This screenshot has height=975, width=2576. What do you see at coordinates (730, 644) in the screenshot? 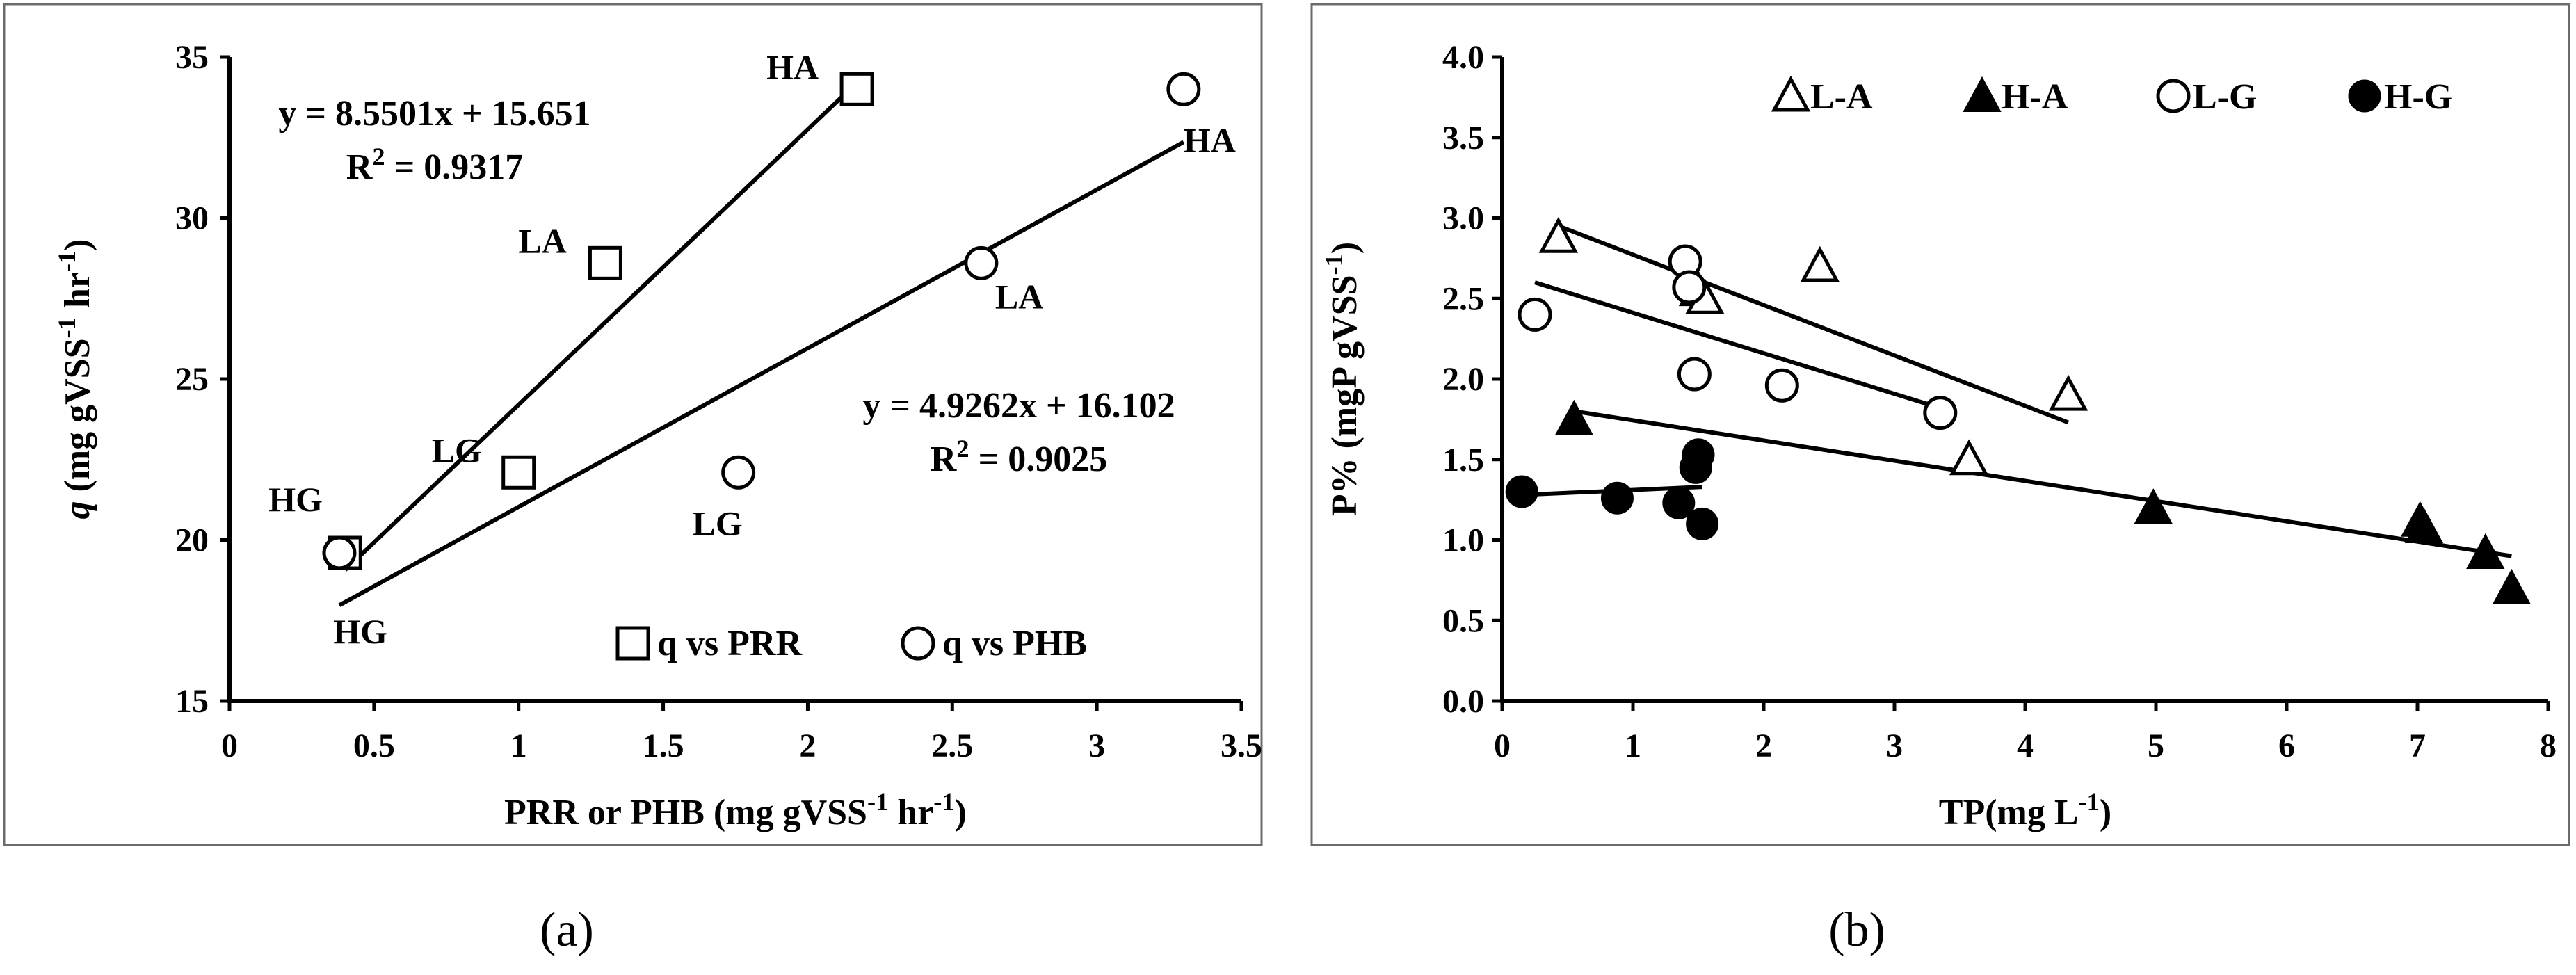
I see `legend-label-prr: q vs PRR` at bounding box center [730, 644].